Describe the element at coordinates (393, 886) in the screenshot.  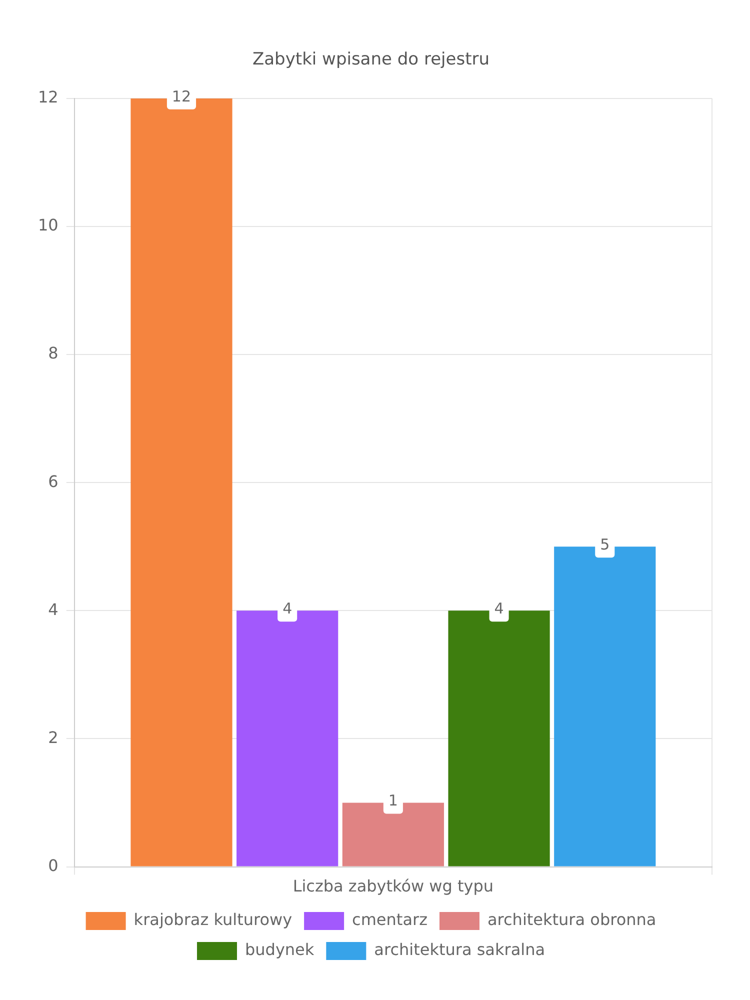
I see `x-tick-label: Liczba zabytków wg typu` at that location.